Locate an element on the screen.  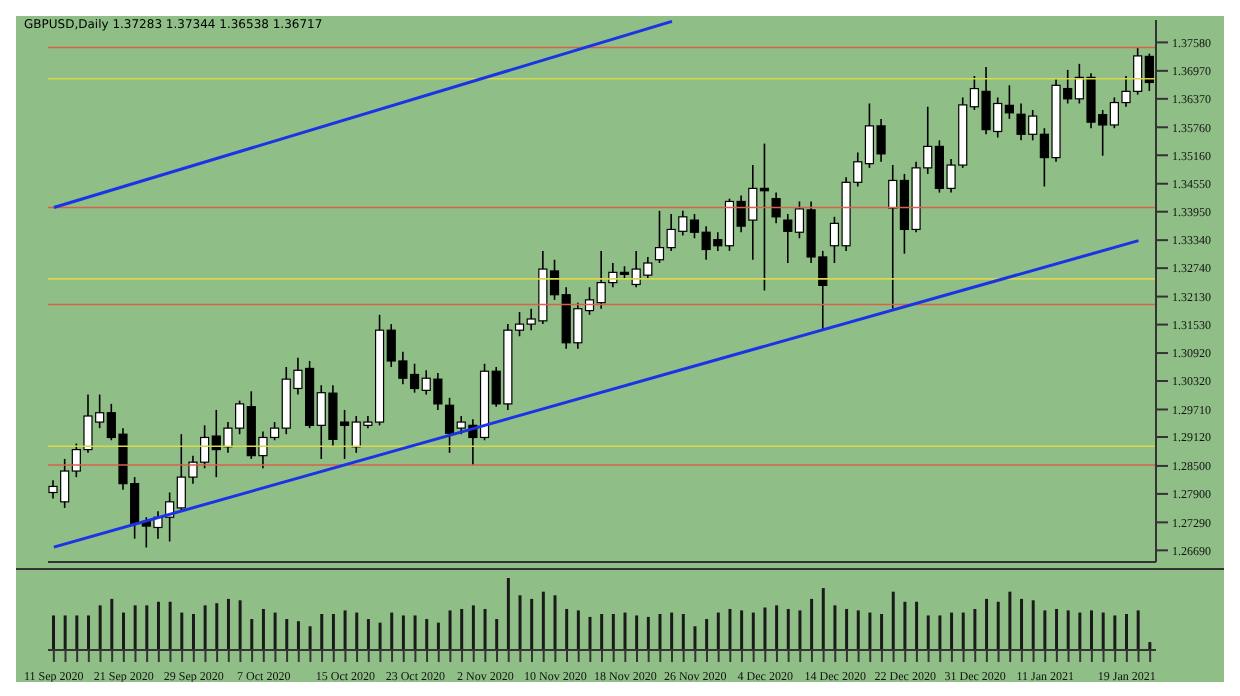
candlestick is located at coordinates (776, 208).